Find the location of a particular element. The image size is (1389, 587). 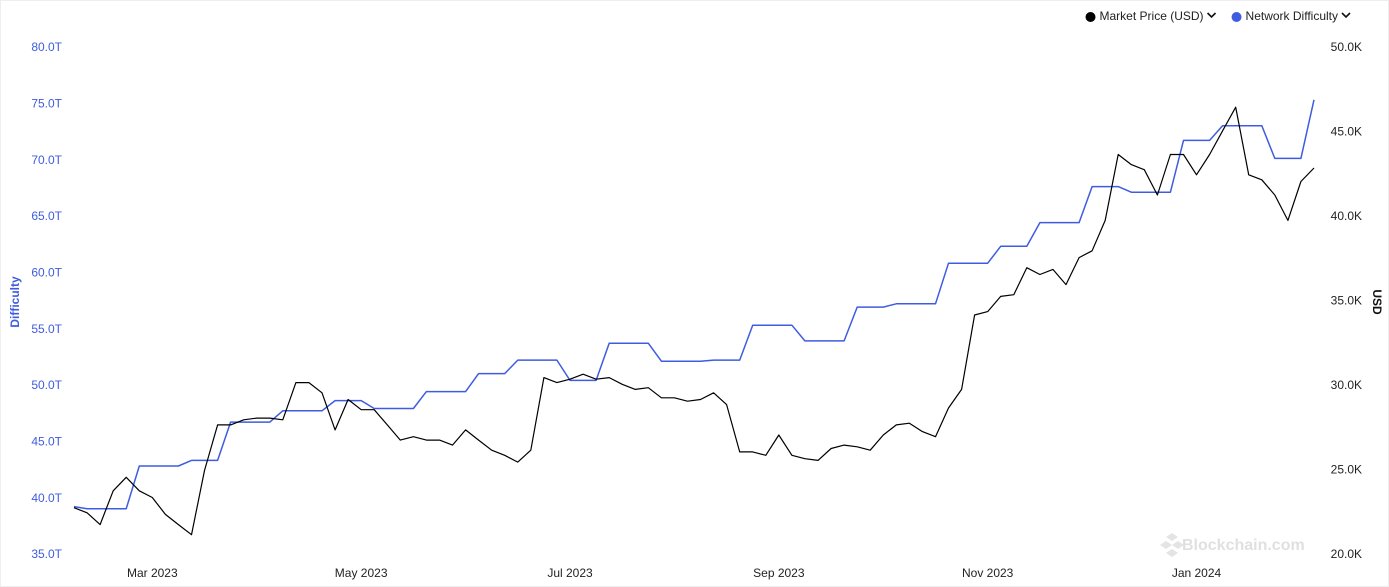

y-tick-label: 40.0T is located at coordinates (46, 498).